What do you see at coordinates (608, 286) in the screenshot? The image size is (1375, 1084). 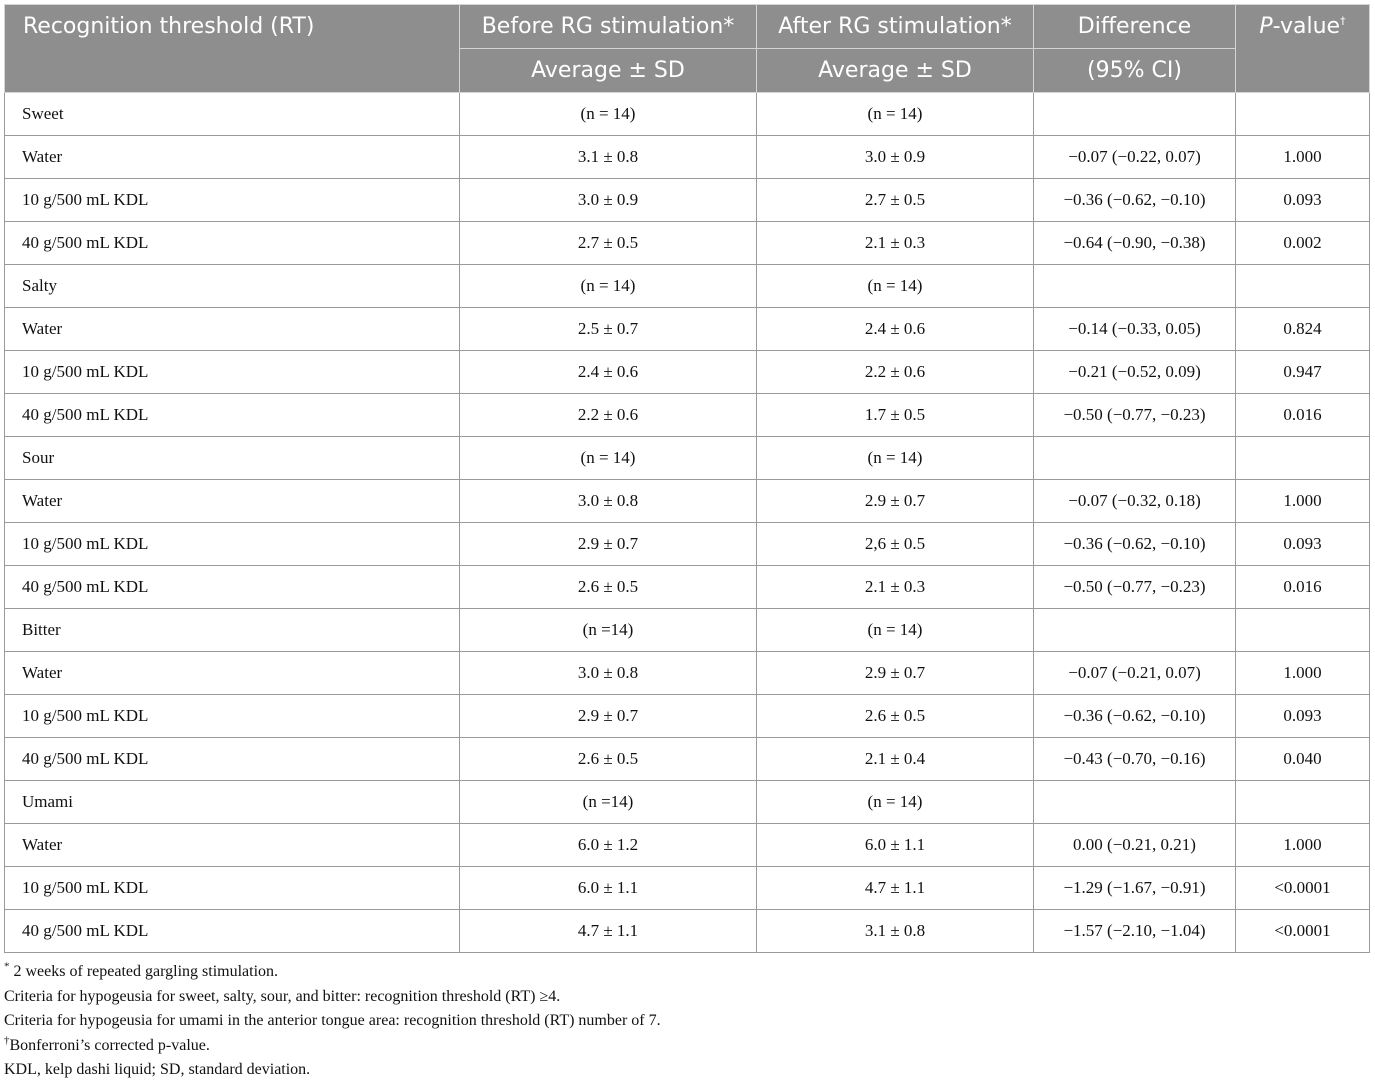 I see `cell-before-value: (n = 14)` at bounding box center [608, 286].